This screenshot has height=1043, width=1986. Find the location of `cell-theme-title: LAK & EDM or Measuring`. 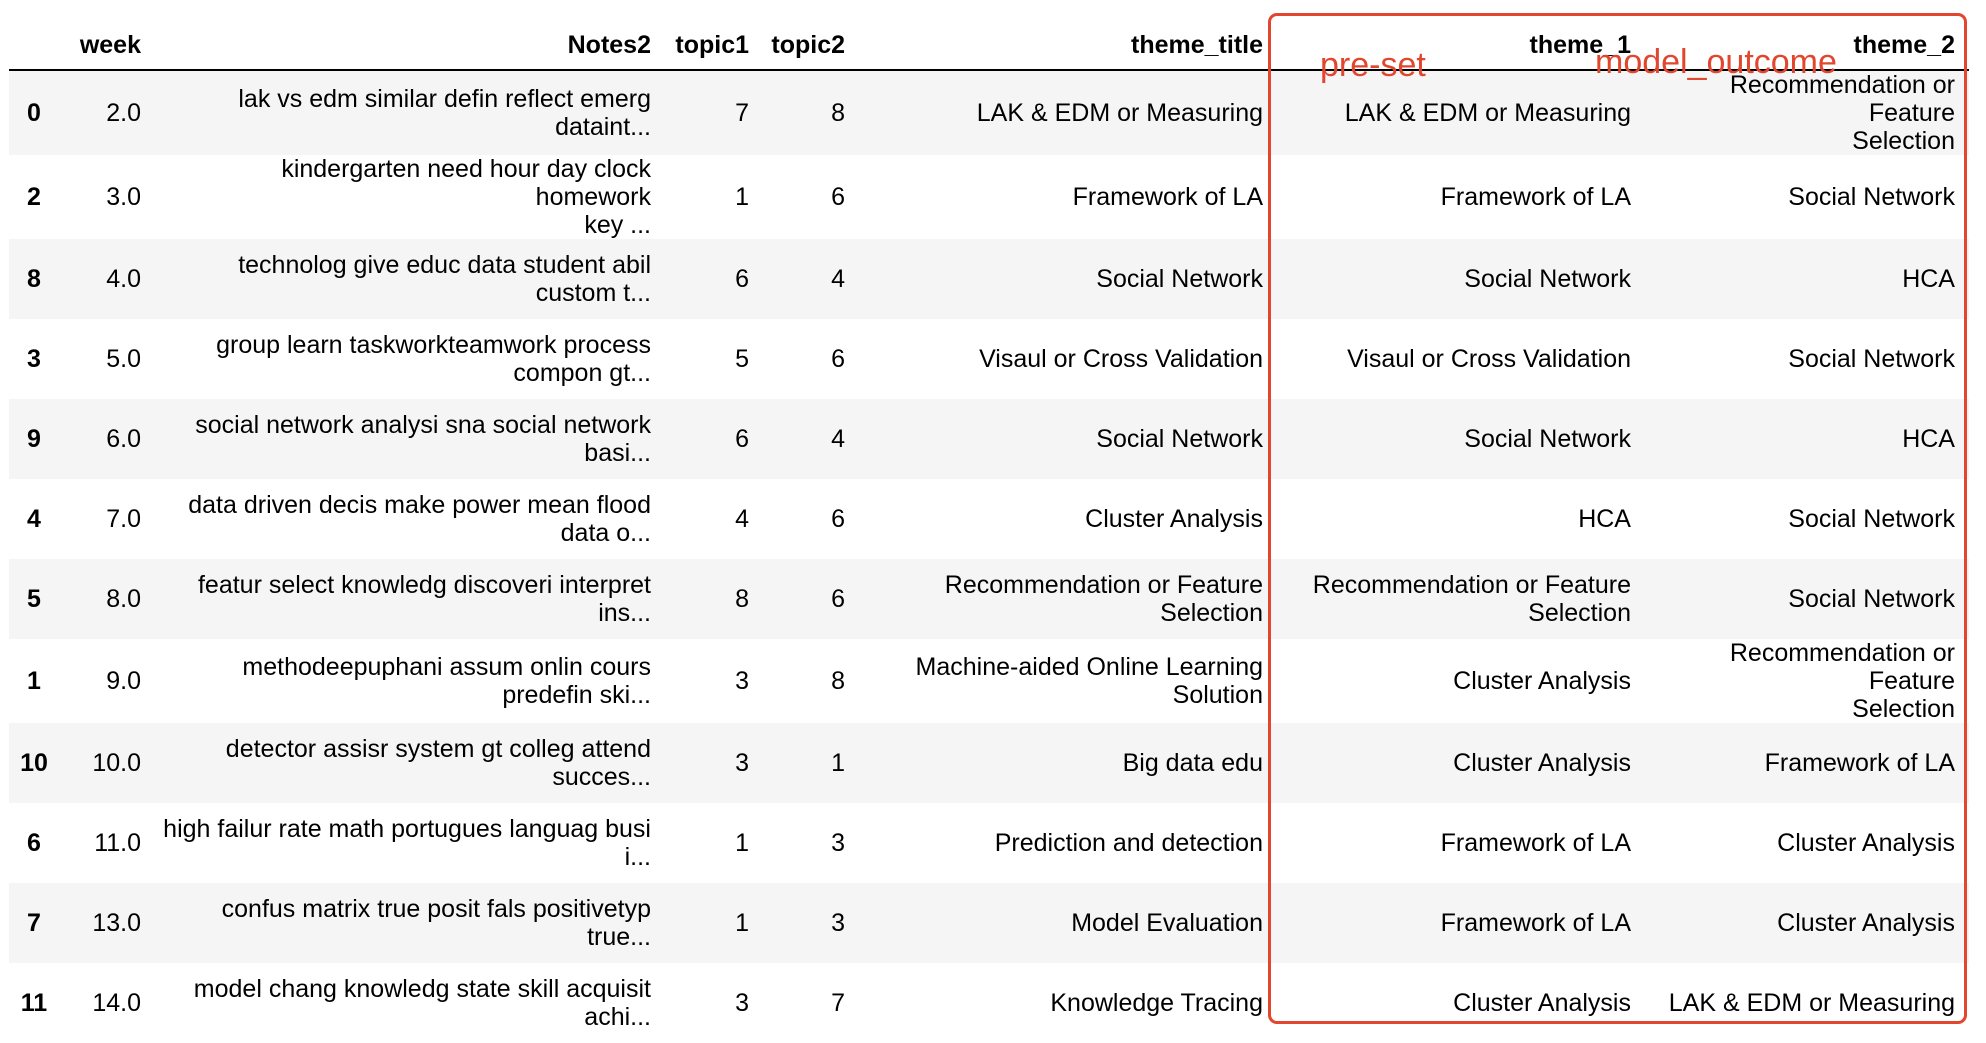

cell-theme-title: LAK & EDM or Measuring is located at coordinates (1068, 112).